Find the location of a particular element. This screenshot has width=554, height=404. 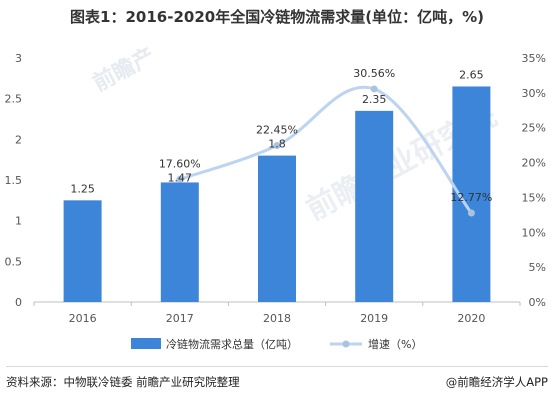

brand-credit: @前瞻经济学人APP is located at coordinates (496, 382).